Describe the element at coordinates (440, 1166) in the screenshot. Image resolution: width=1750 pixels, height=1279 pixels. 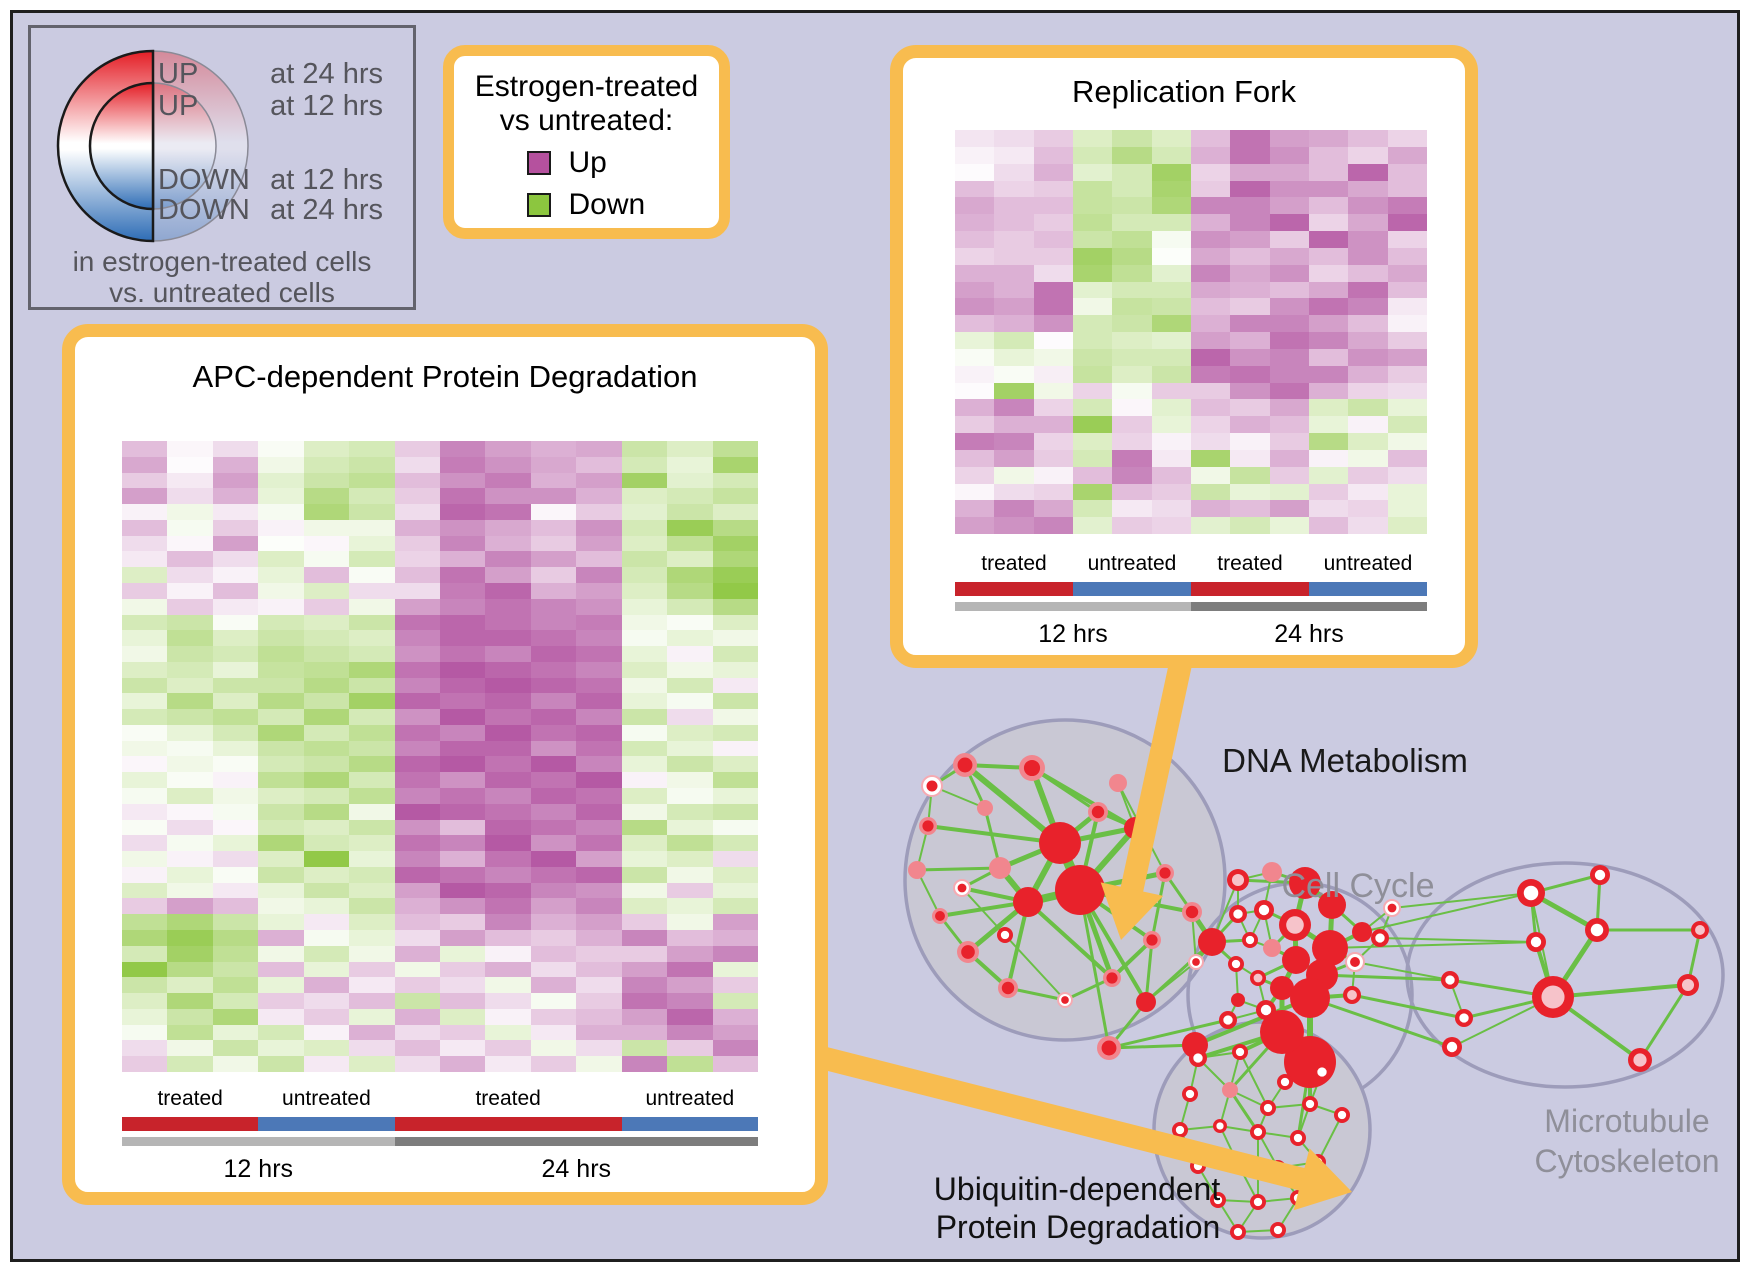
I see `apc-time-labels: 12 hrs 24 hrs` at that location.